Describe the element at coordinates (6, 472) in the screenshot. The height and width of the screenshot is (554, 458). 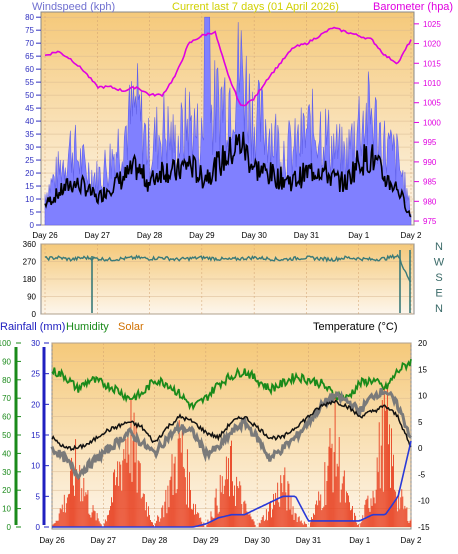
I see `humidity-tick-label: 30` at that location.